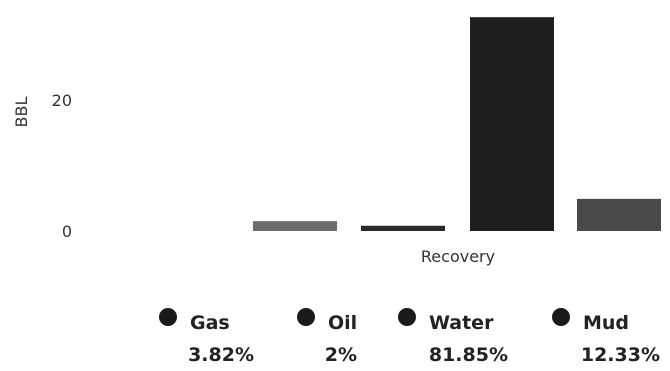  Describe the element at coordinates (458, 256) in the screenshot. I see `x-axis-title: Recovery` at that location.